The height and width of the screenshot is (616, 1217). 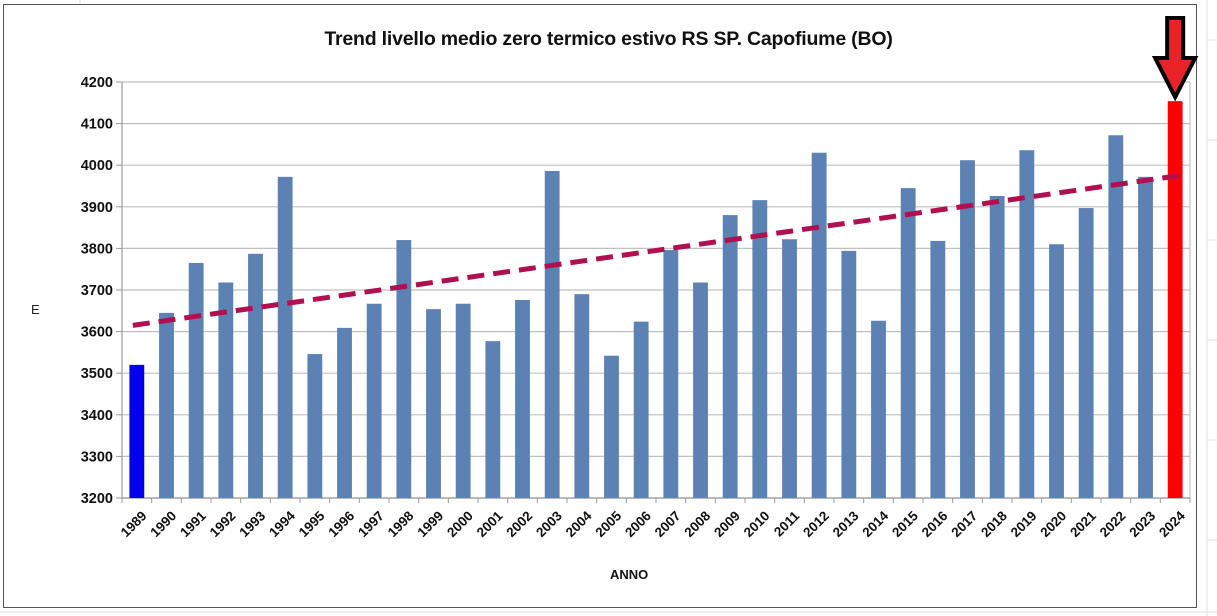 I want to click on bar-2011, so click(x=789, y=369).